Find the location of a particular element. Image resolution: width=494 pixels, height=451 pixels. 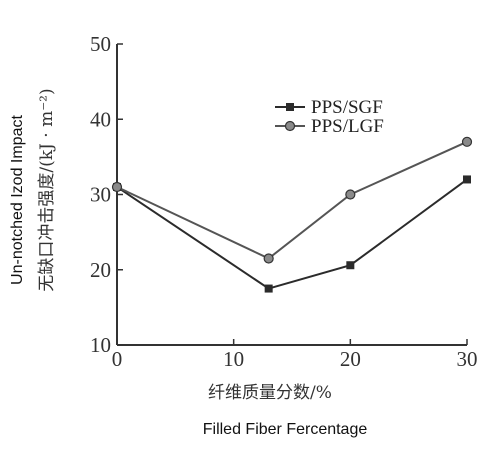

legend-label-pps-lgf: PPS/LGF is located at coordinates (347, 126).